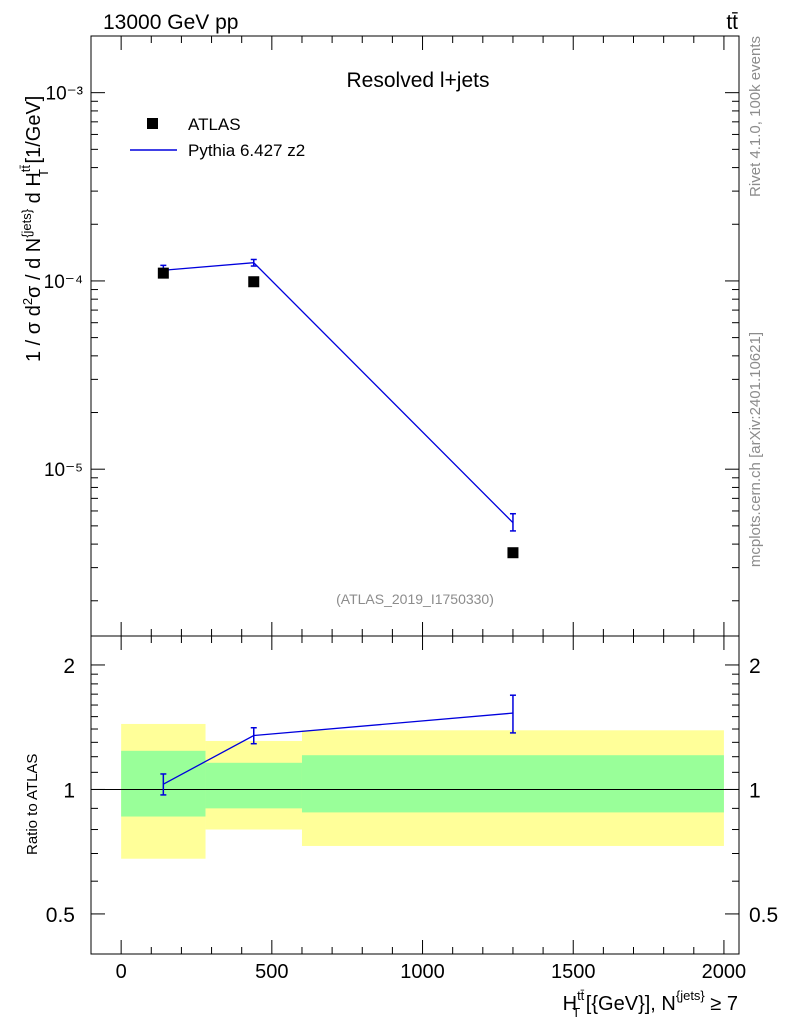  I want to click on header-right-label: tt̄, so click(732, 22).